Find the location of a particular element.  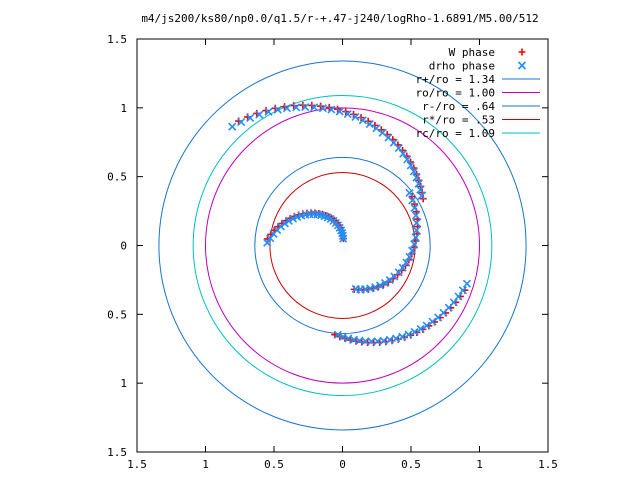

legend-label: r+/ro = 1.34 is located at coordinates (456, 79).